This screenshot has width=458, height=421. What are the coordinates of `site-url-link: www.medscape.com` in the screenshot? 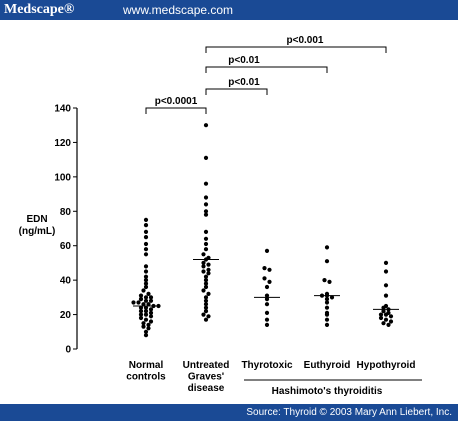 It's located at (178, 10).